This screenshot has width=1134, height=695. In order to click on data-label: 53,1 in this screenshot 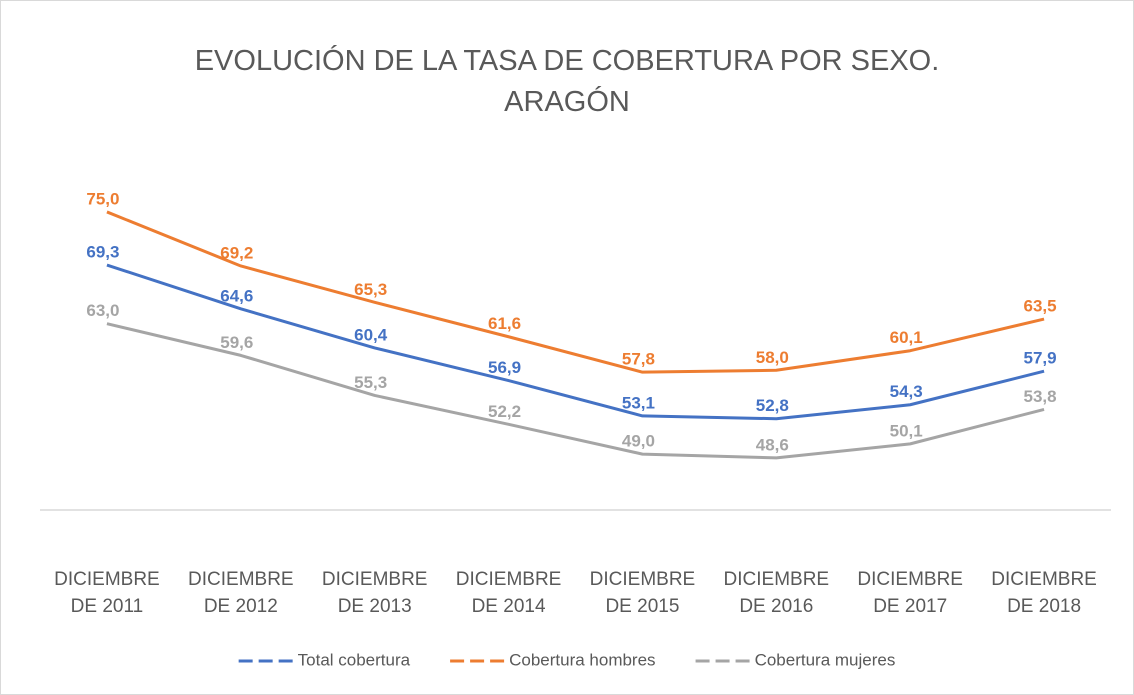, I will do `click(638, 402)`.